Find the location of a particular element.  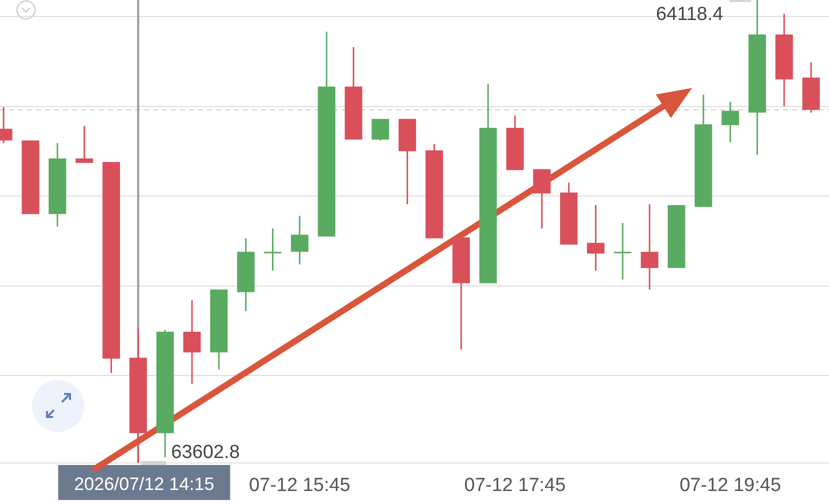

annotation: 64118.4 is located at coordinates (690, 14).